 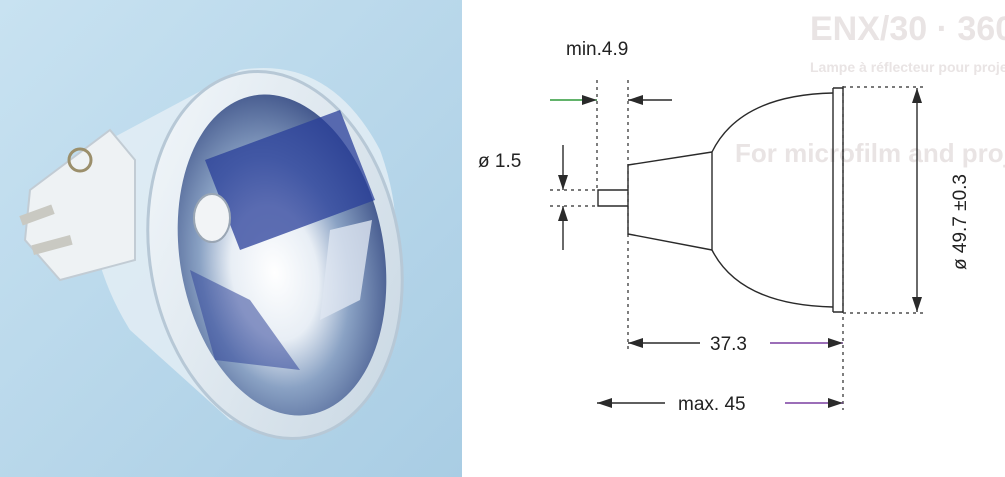 I want to click on dimension-pin-diameter, so click(x=563, y=197).